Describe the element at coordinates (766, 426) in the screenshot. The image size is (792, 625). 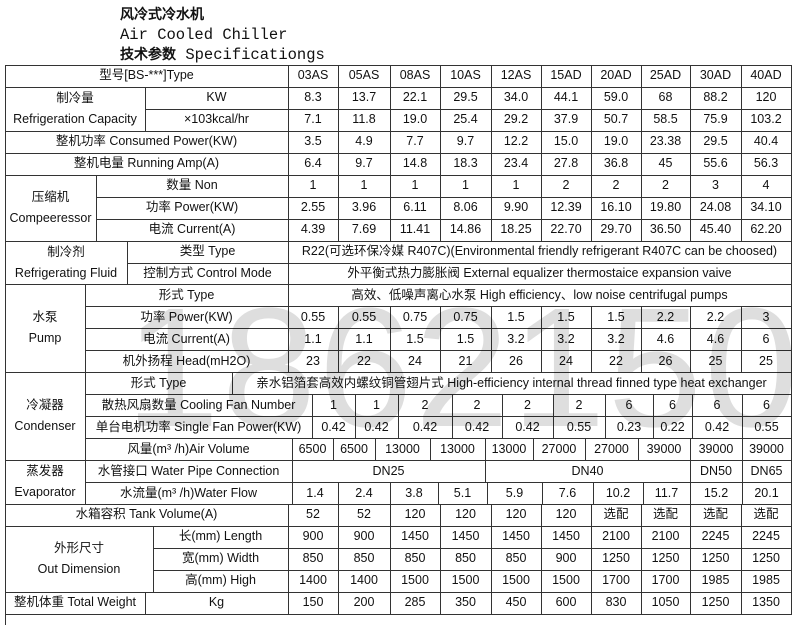
I see `fan-power-value-text: 0.55` at that location.